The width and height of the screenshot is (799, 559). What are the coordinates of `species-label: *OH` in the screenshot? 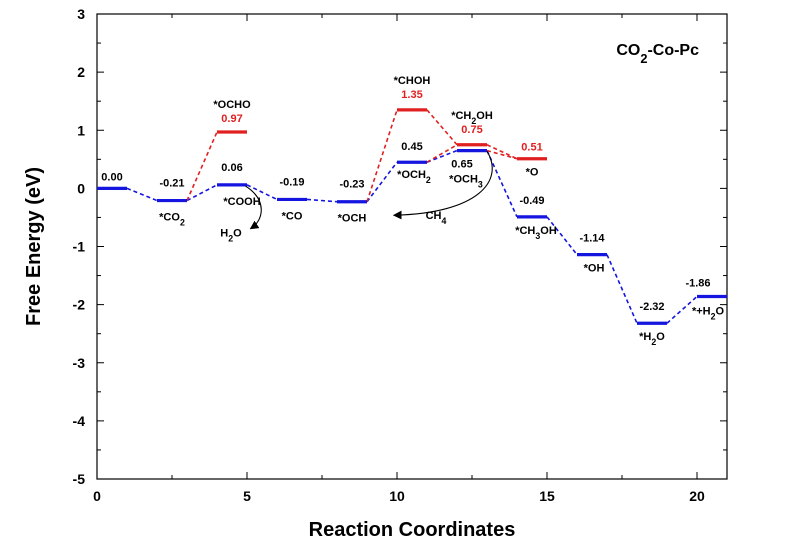 It's located at (594, 269).